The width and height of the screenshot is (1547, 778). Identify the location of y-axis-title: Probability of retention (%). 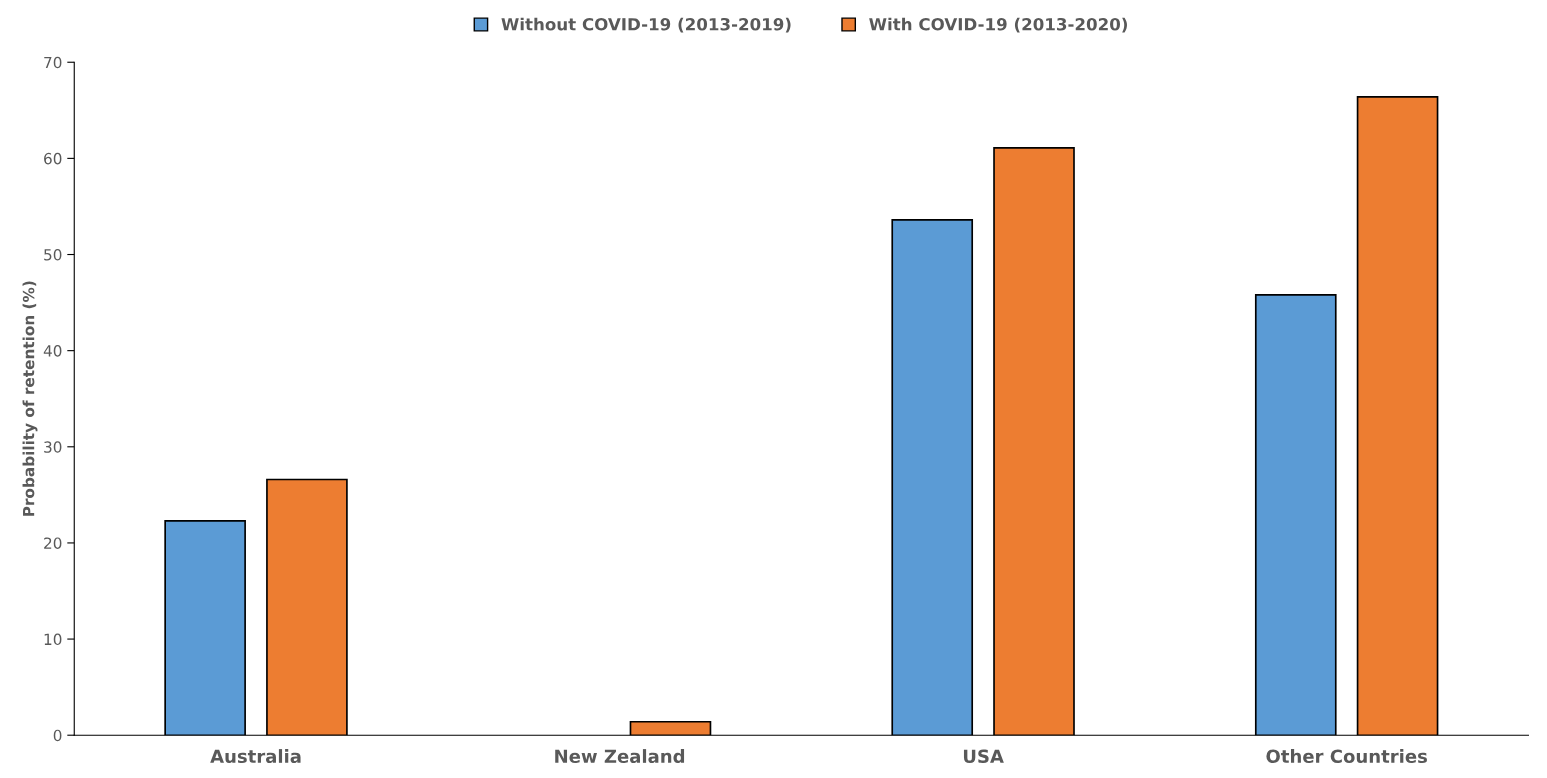
(30, 398).